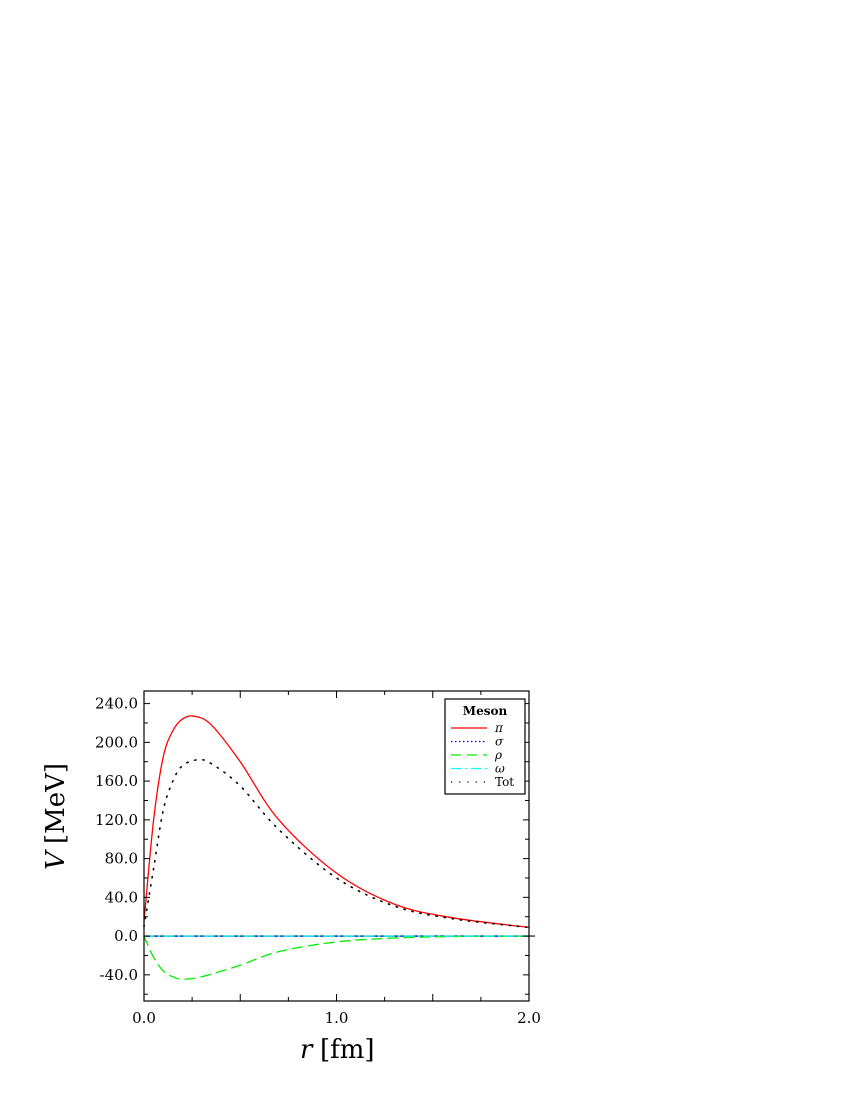 The image size is (850, 1100). I want to click on x-axis-label-unit: [fm], so click(347, 1050).